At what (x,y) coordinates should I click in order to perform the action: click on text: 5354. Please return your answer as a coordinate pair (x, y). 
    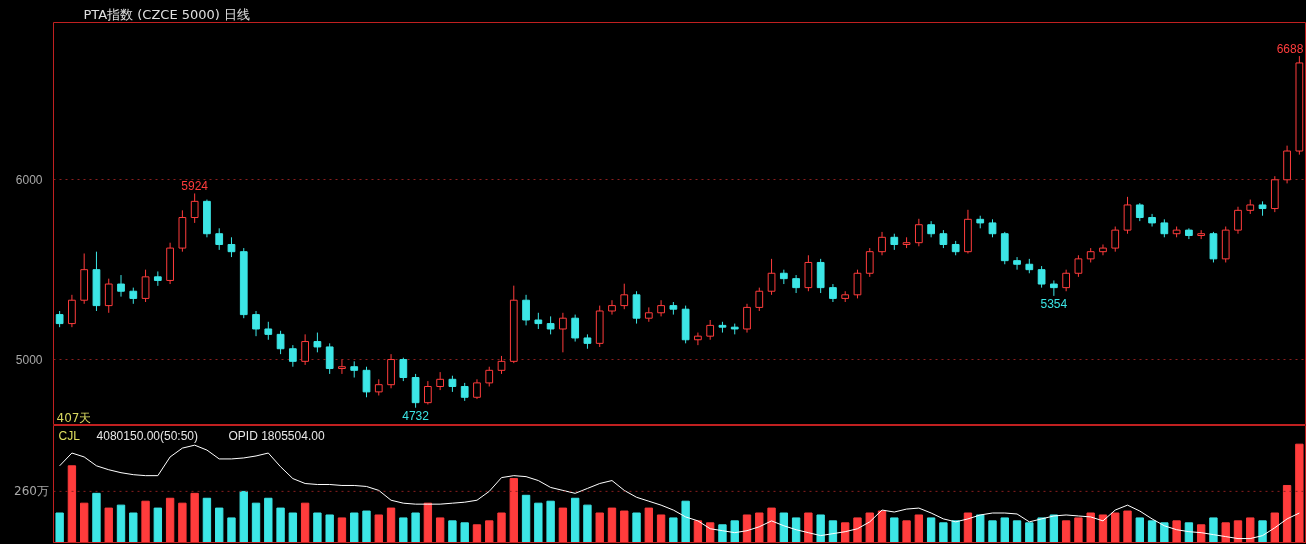
    Looking at the image, I should click on (1054, 303).